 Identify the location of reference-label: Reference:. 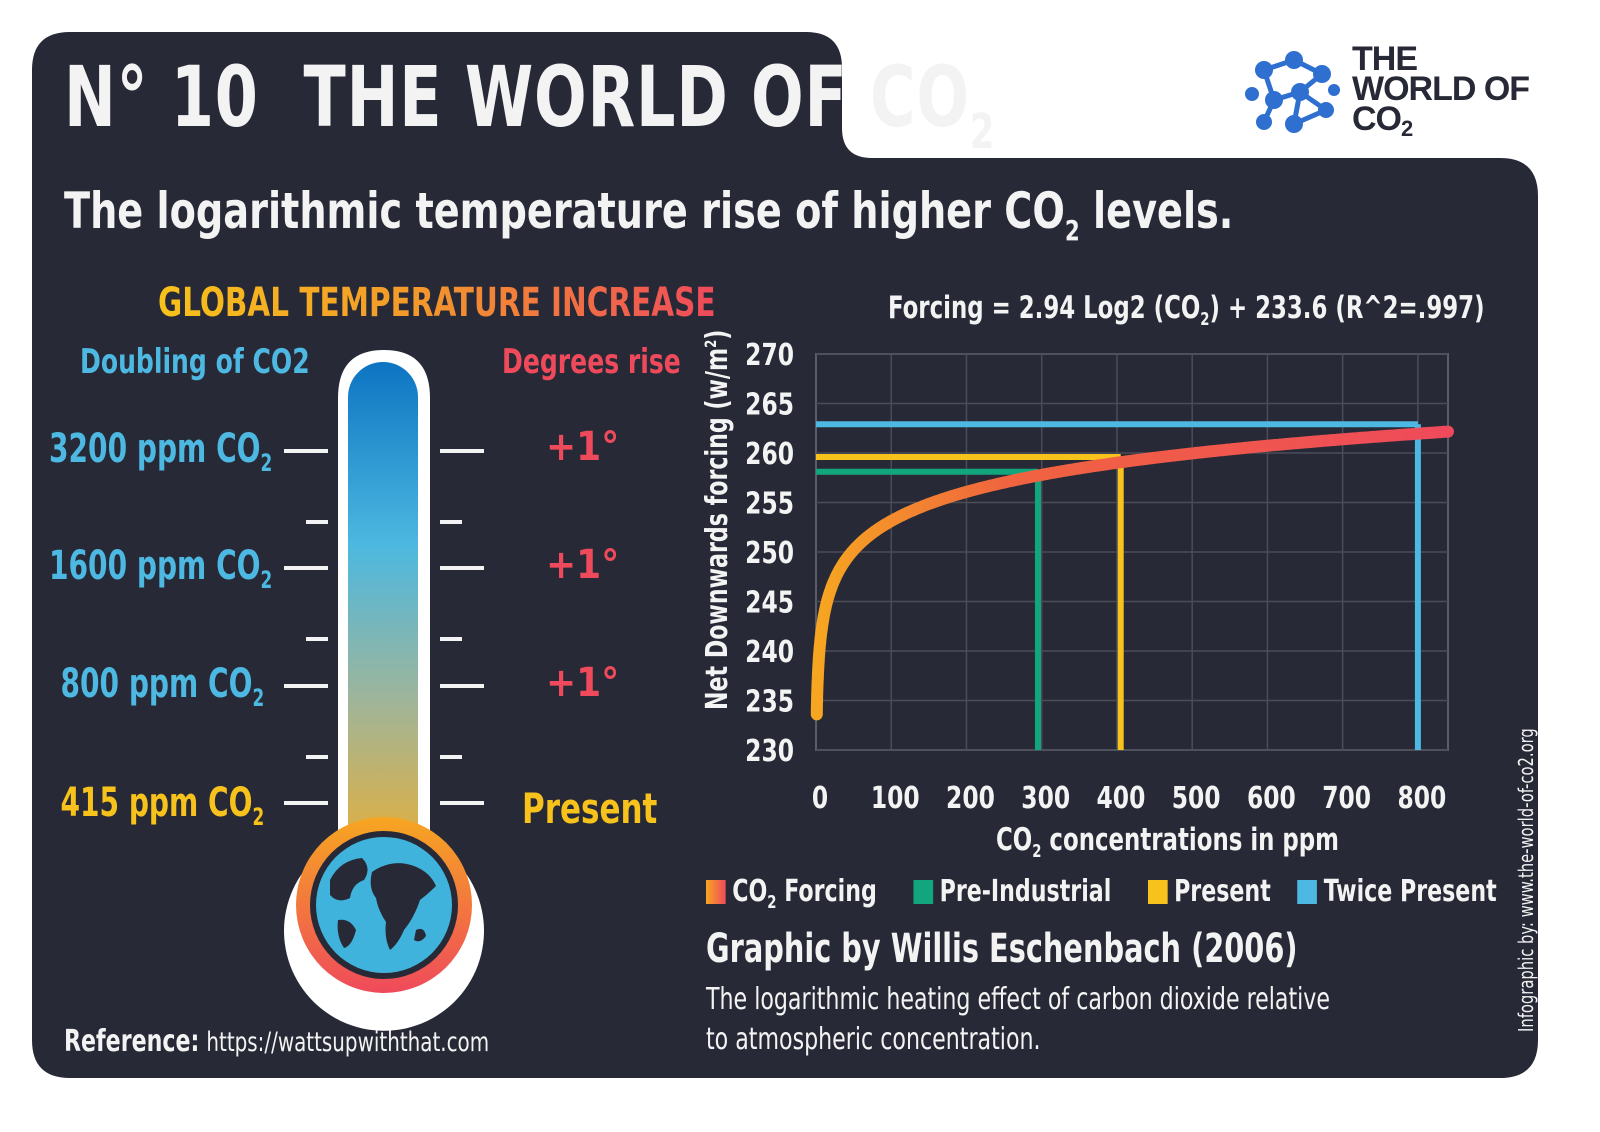
(132, 1041).